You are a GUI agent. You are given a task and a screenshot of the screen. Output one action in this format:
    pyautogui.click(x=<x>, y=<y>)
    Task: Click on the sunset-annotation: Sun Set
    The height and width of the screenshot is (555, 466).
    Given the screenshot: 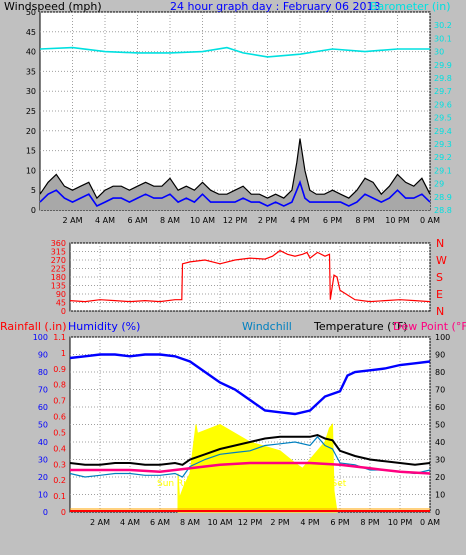 What is the action you would take?
    pyautogui.click(x=329, y=484)
    